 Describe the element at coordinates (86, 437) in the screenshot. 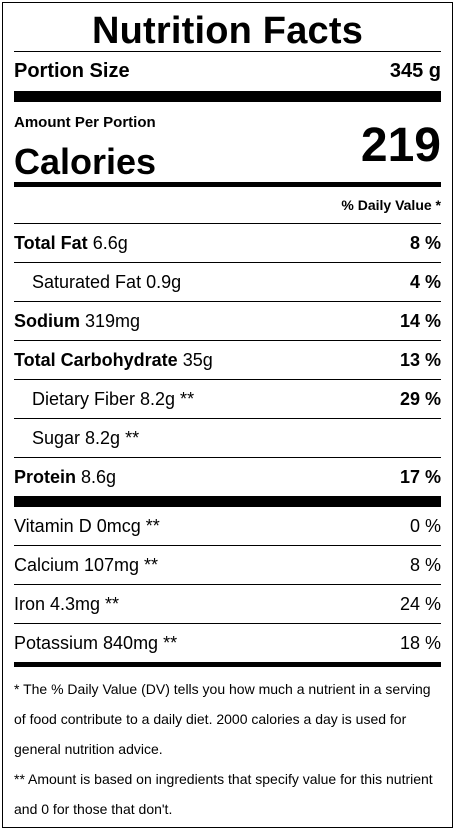

I see `nutrient-name: Sugar 8.2g **` at that location.